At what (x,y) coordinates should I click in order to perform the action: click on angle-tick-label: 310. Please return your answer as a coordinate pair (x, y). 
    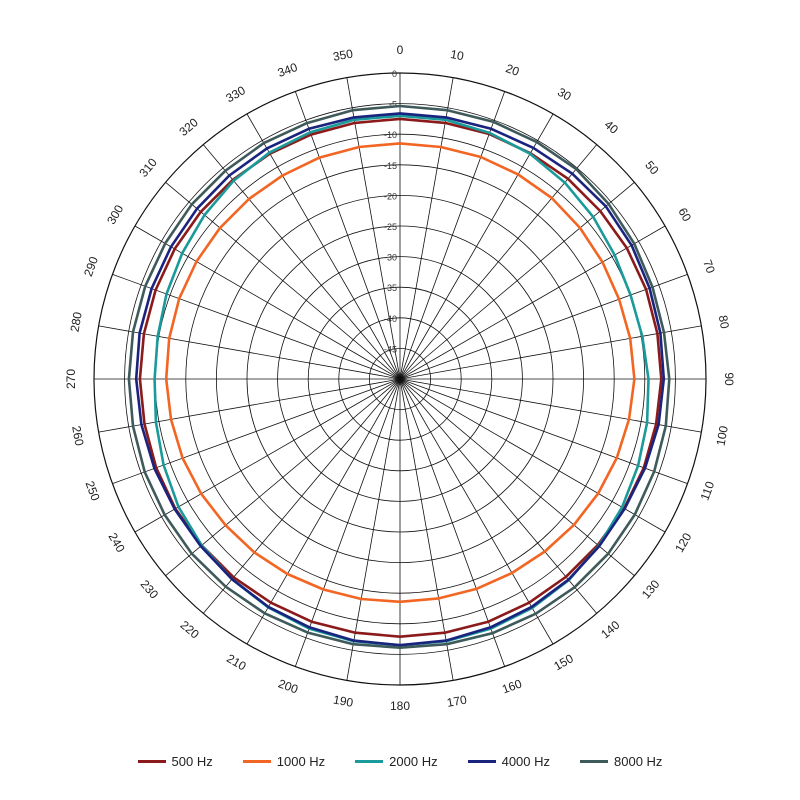
    Looking at the image, I should click on (148, 167).